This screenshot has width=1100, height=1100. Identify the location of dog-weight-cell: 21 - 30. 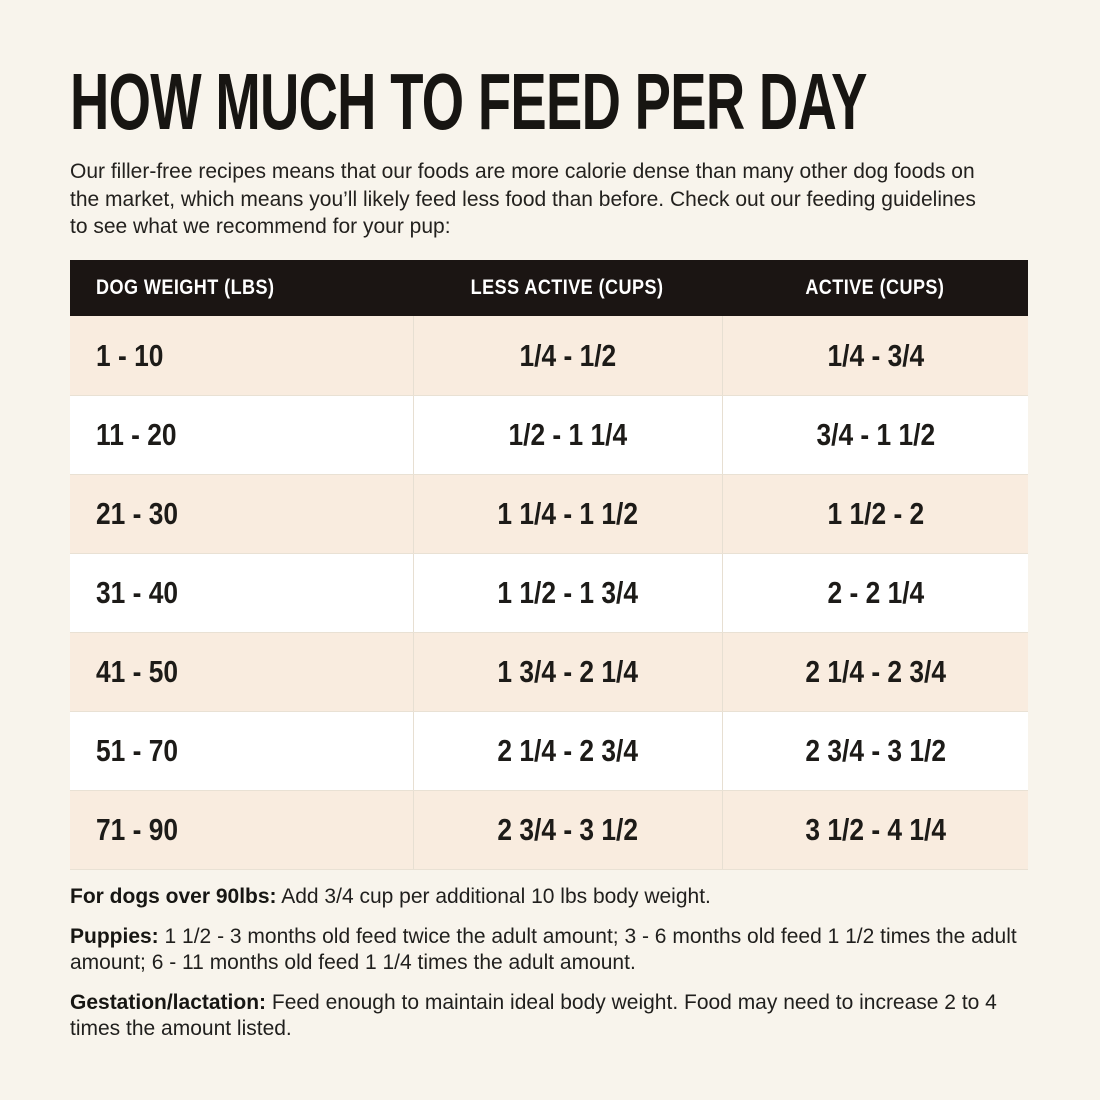
(137, 513).